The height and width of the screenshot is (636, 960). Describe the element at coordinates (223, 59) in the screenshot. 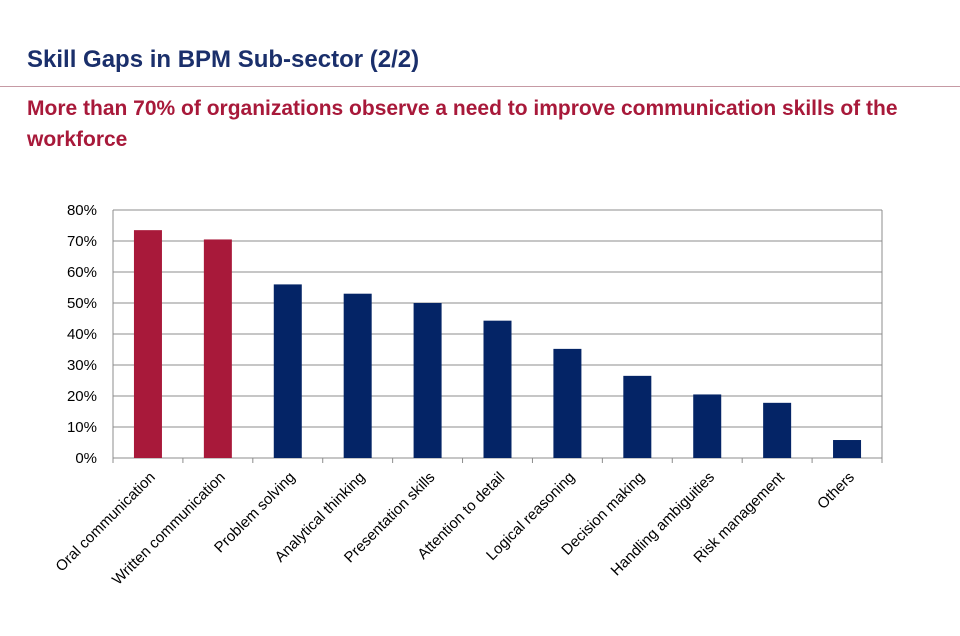

I see `page-title: Skill Gaps in BPM Sub-sector (2/2)` at that location.